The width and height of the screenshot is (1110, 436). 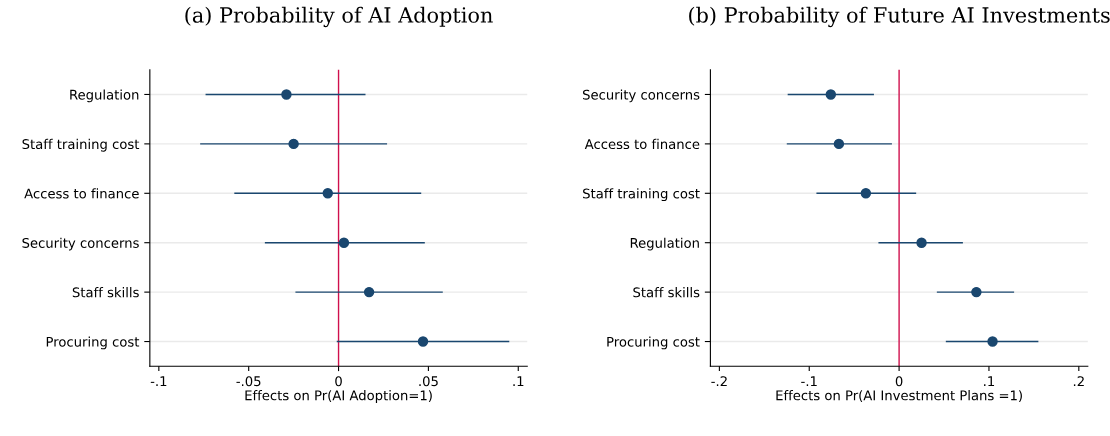 I want to click on x-tick-label: .05, so click(x=428, y=381).